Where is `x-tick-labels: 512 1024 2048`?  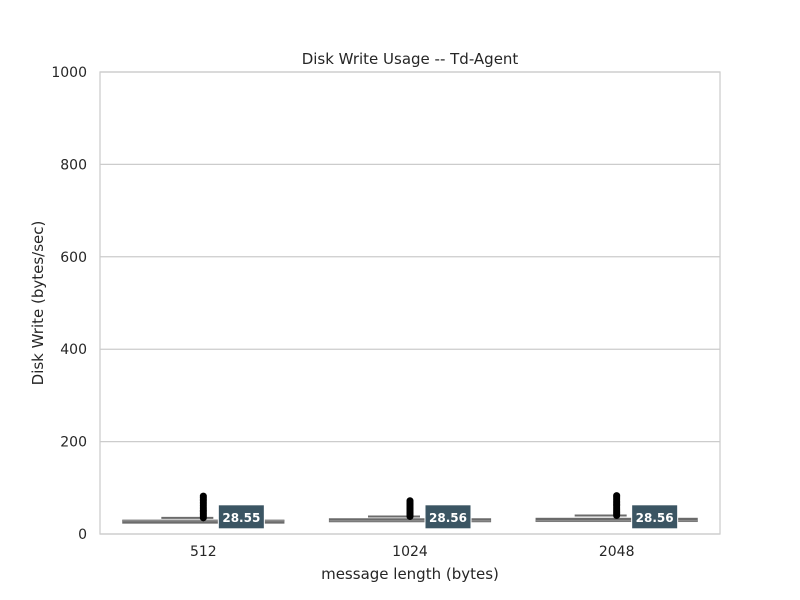
x-tick-labels: 512 1024 2048 is located at coordinates (412, 552).